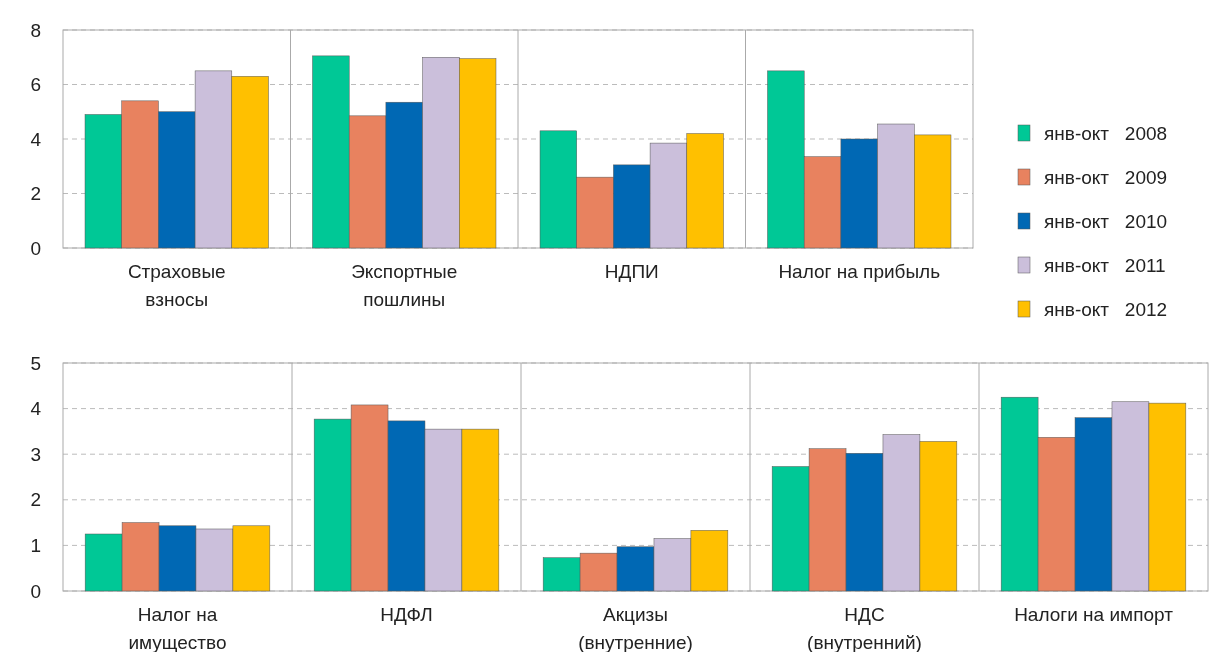 The image size is (1221, 660). I want to click on x-tick-label: Экспортные пошлины, so click(404, 285).